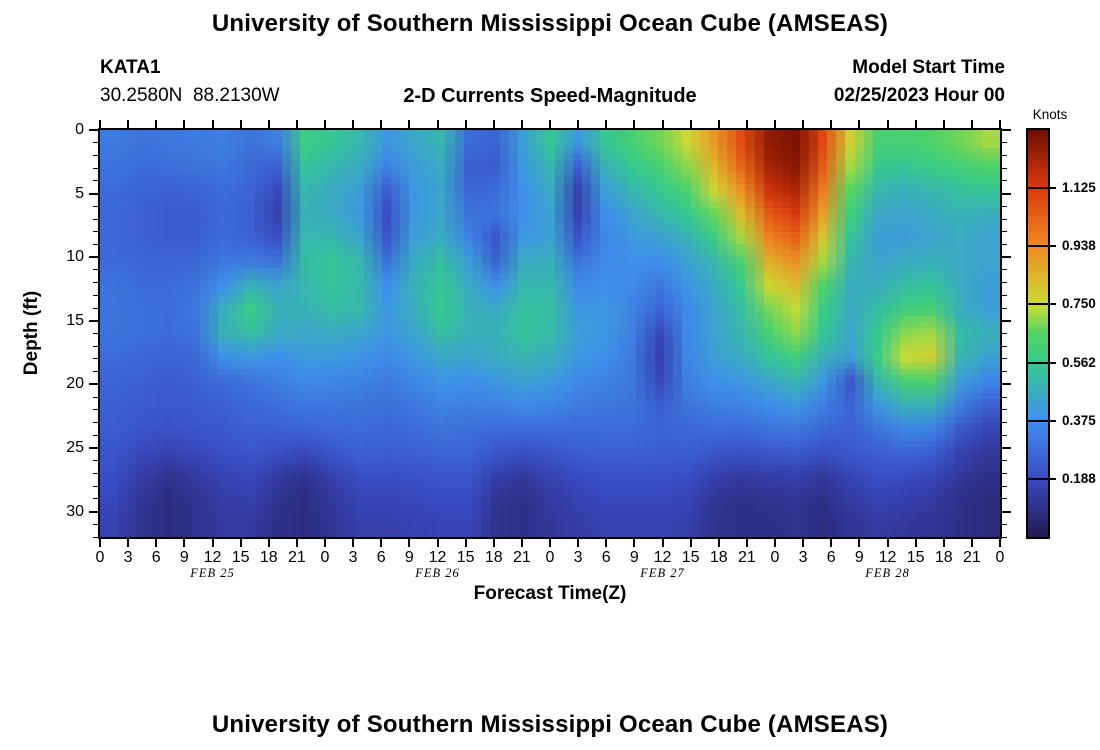 This screenshot has width=1100, height=750. I want to click on x-axis-title: Forecast Time(Z), so click(550, 593).